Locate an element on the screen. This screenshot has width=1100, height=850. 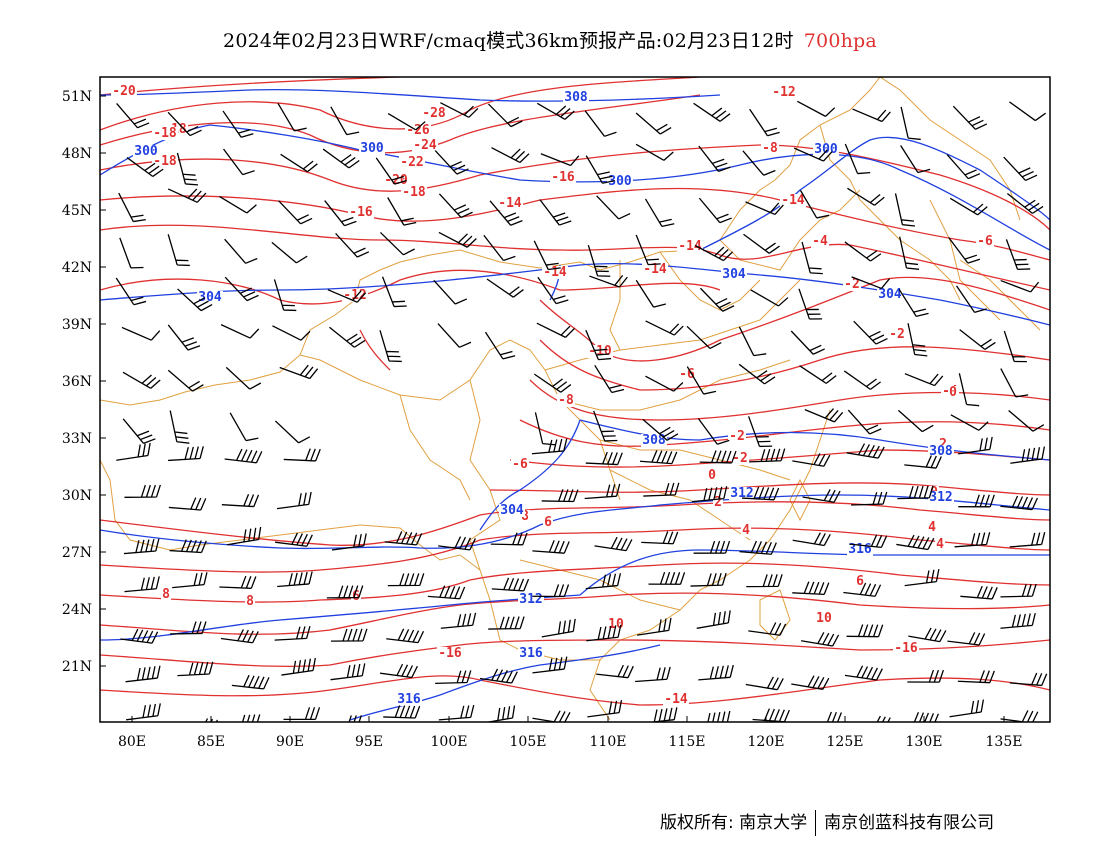
height-label: 316 is located at coordinates (531, 653).